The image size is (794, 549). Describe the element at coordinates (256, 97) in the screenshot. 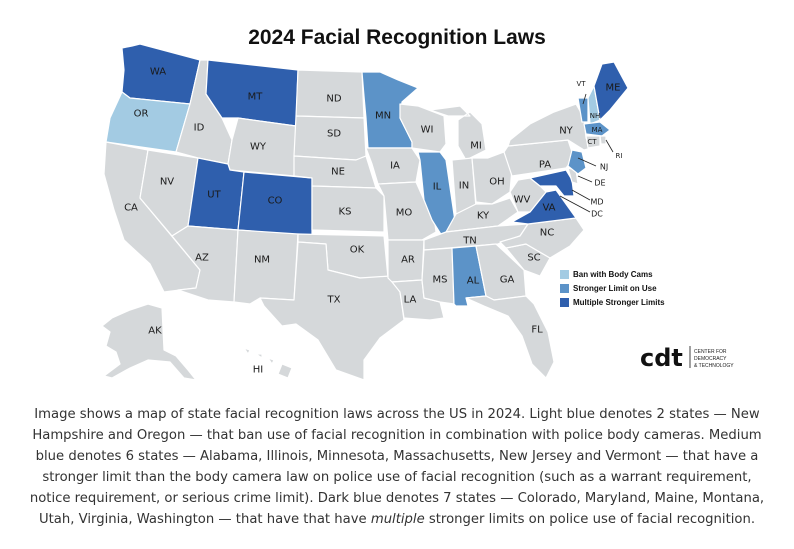

I see `label-MT: MT` at that location.